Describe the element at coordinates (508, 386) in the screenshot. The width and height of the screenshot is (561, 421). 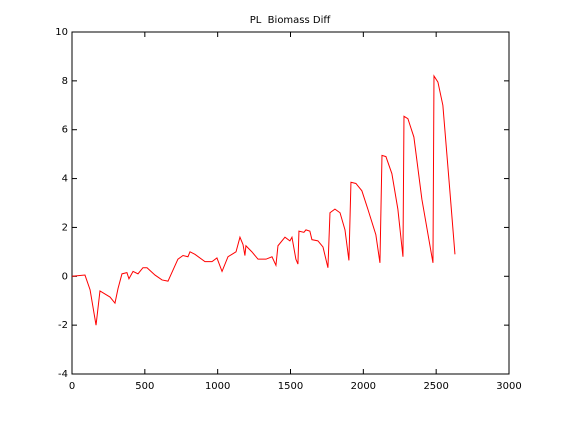
I see `x-tick-label: 3000` at that location.